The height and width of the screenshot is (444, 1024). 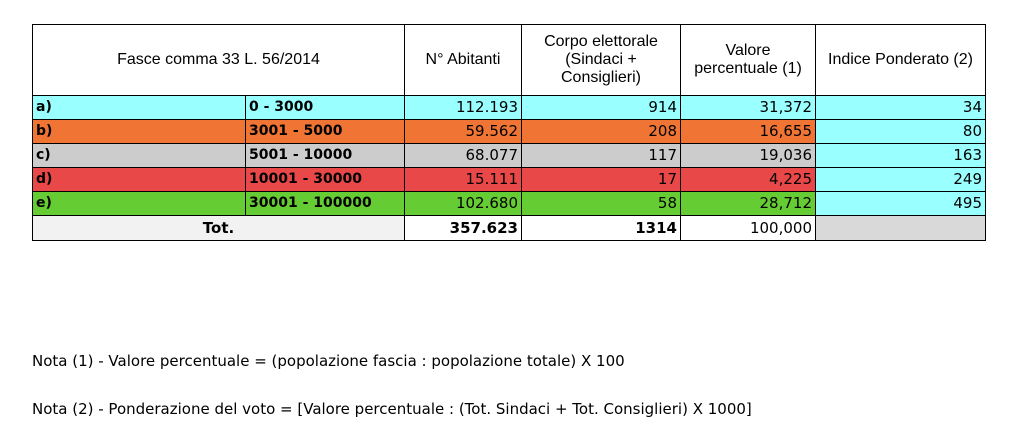 What do you see at coordinates (325, 179) in the screenshot?
I see `row-range: 10001 - 30000` at bounding box center [325, 179].